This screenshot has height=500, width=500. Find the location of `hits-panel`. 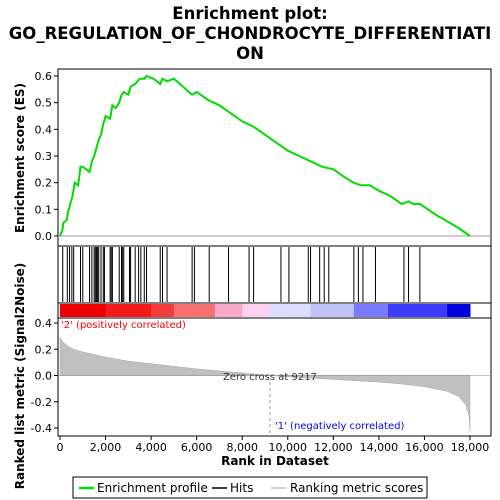

hits-panel is located at coordinates (274, 274).